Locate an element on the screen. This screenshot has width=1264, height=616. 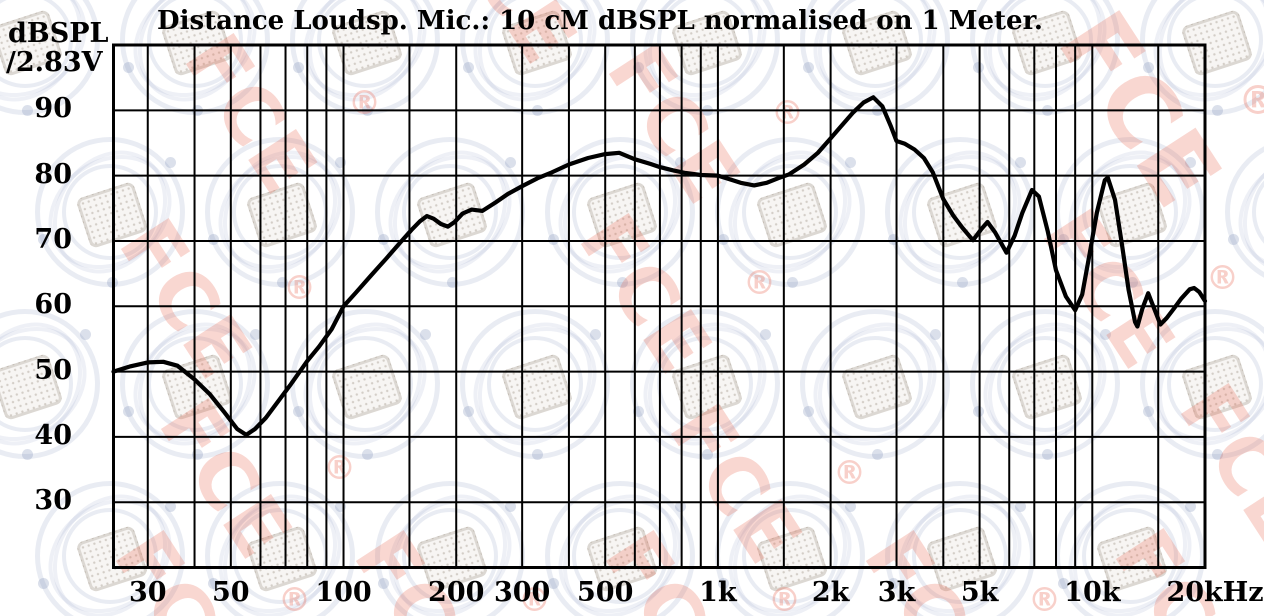
x-tick-label-2k: 2k is located at coordinates (830, 592).